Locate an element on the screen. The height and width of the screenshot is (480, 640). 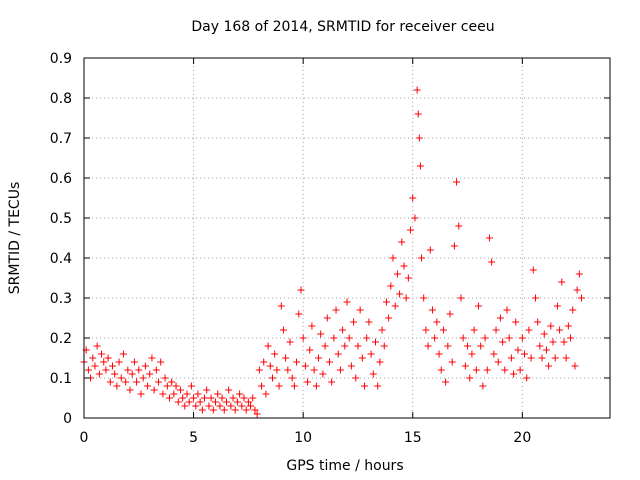
y-tick-label: 0.6 is located at coordinates (61, 179).